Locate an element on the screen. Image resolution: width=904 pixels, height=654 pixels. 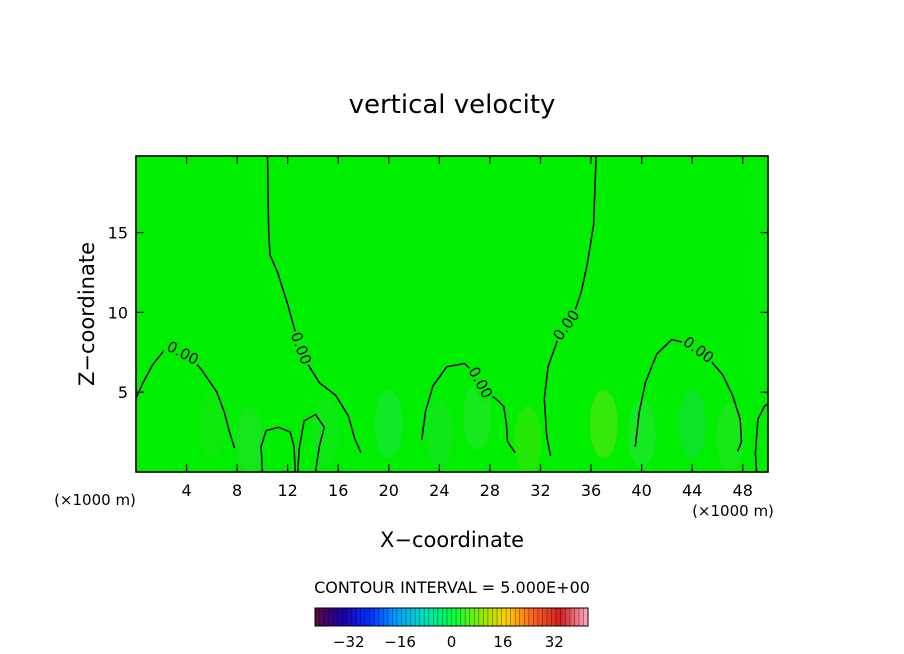
contour-interval-text: CONTOUR INTERVAL = 5.000E+00 is located at coordinates (452, 587).